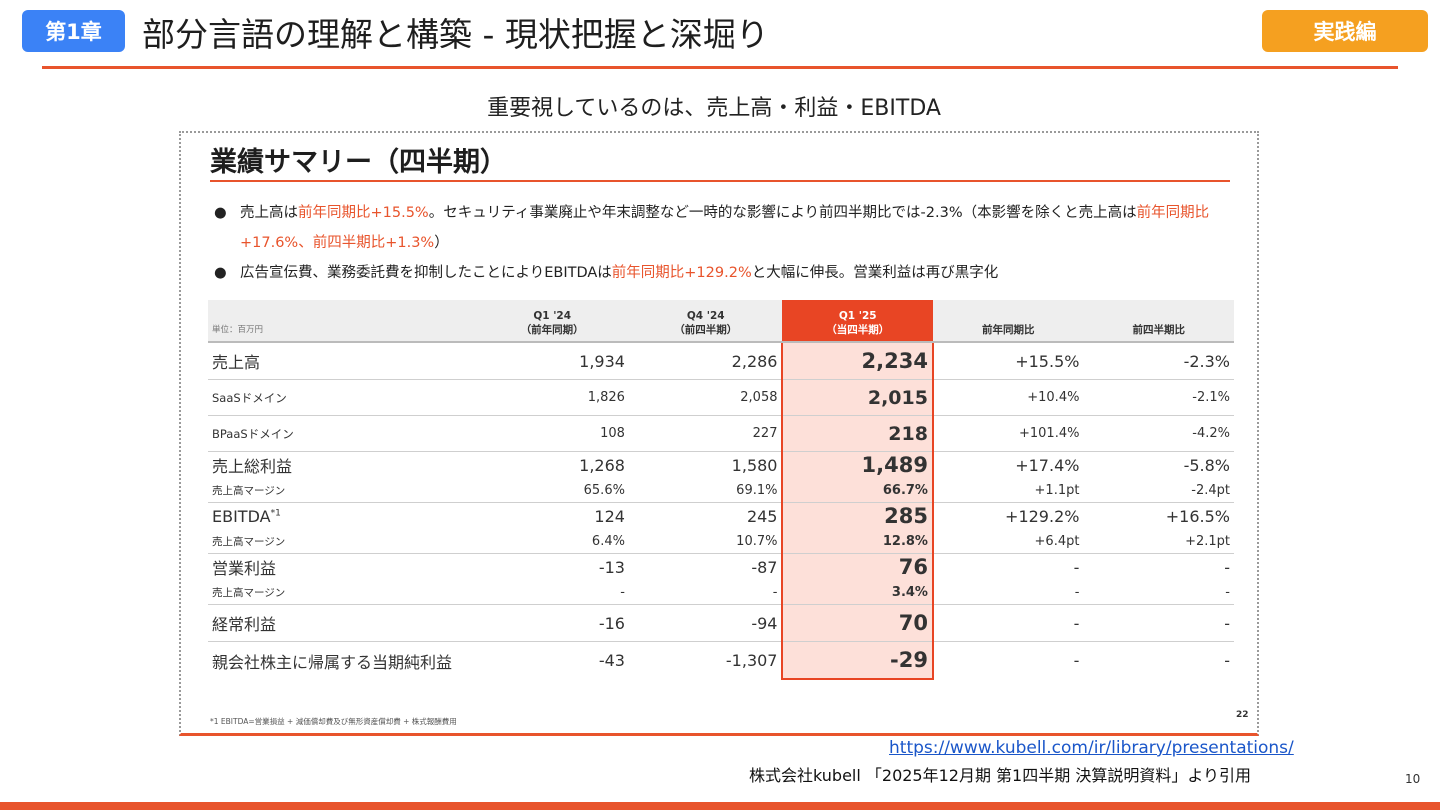 This screenshot has height=810, width=1440. Describe the element at coordinates (875, 273) in the screenshot. I see `bullet-text-part: と大幅に伸長。営業利益は再び黒字化` at that location.